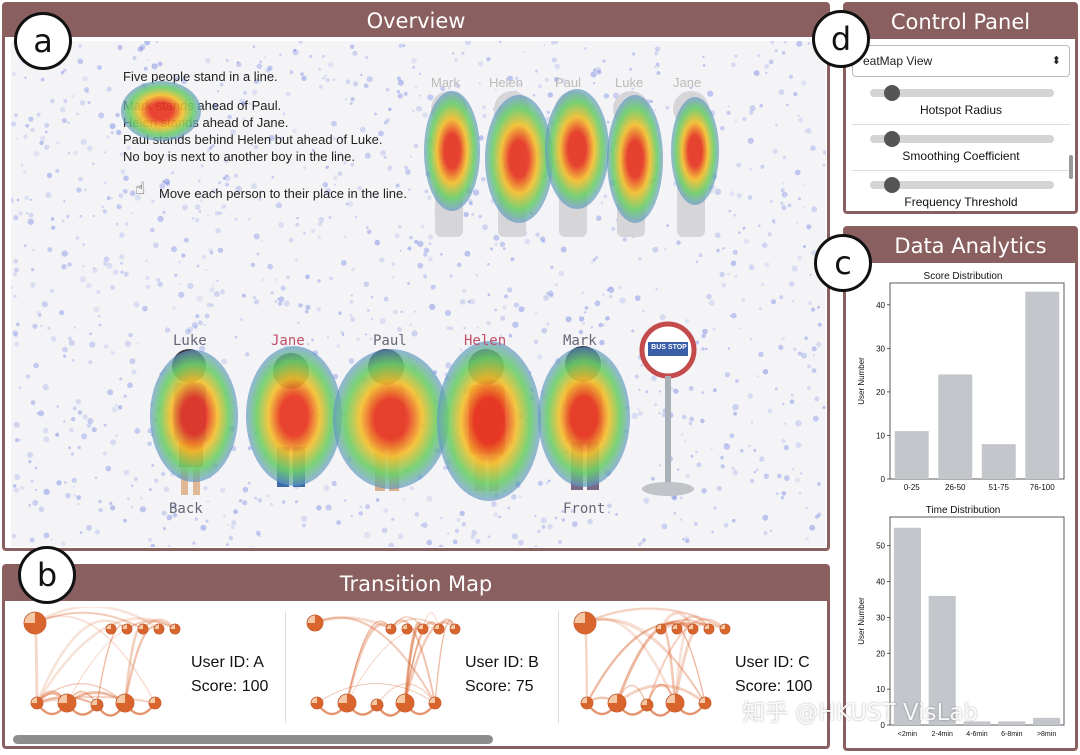 This screenshot has width=1080, height=755. I want to click on slider-smoothing-coefficient: Smoothing Coefficient, so click(961, 148).